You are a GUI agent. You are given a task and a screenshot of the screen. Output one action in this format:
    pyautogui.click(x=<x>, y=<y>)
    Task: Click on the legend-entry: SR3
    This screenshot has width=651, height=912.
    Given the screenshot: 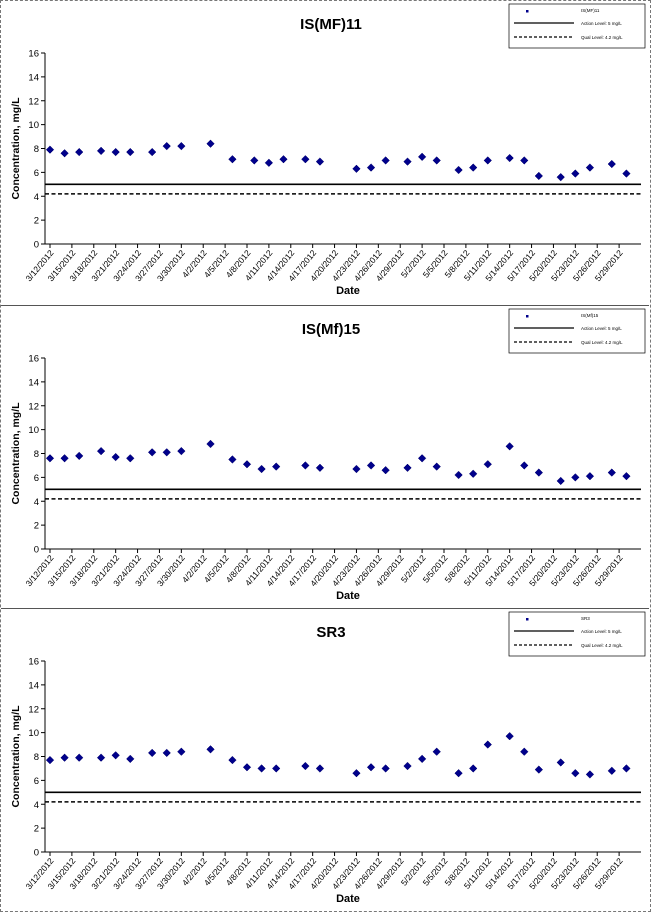 What is the action you would take?
    pyautogui.click(x=585, y=618)
    